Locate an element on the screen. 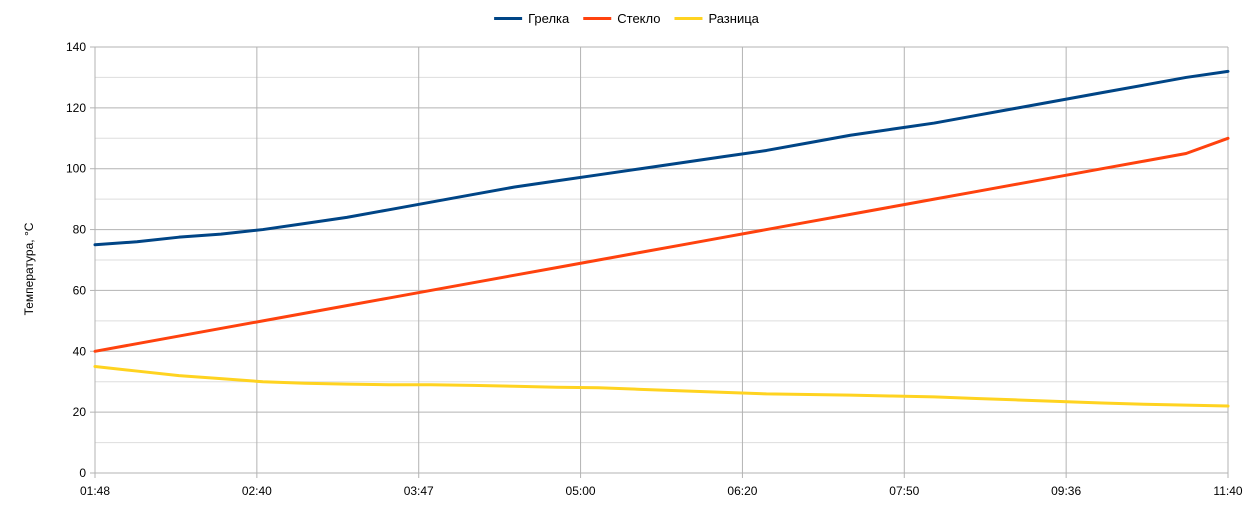 This screenshot has width=1253, height=508. x-tick-label: 09:36 is located at coordinates (1066, 491).